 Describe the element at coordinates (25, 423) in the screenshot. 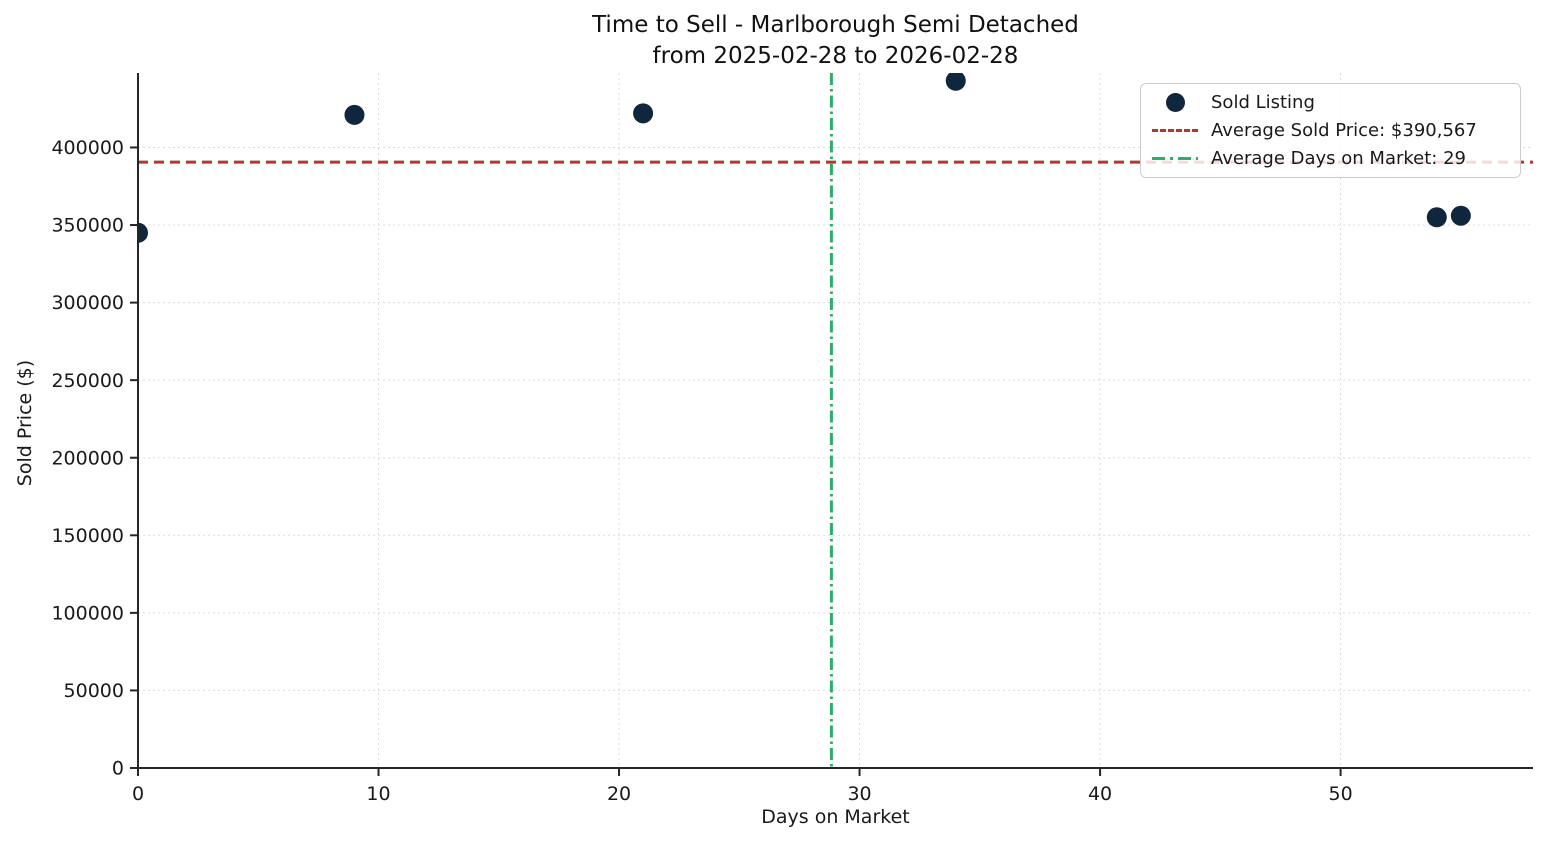

I see `y-axis-label: Sold Price ($)` at that location.